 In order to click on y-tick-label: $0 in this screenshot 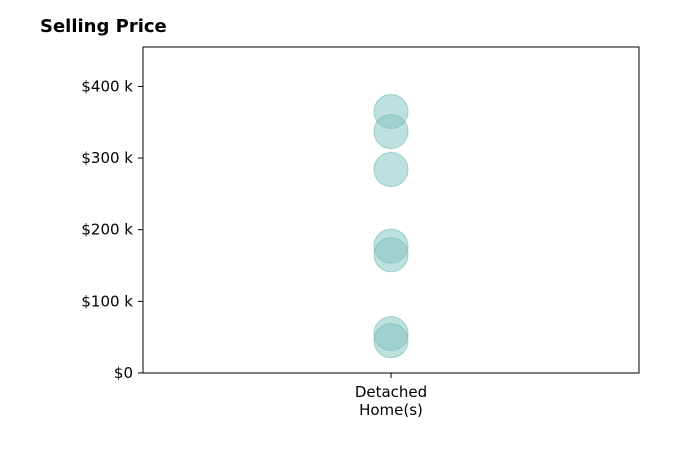, I will do `click(123, 373)`.